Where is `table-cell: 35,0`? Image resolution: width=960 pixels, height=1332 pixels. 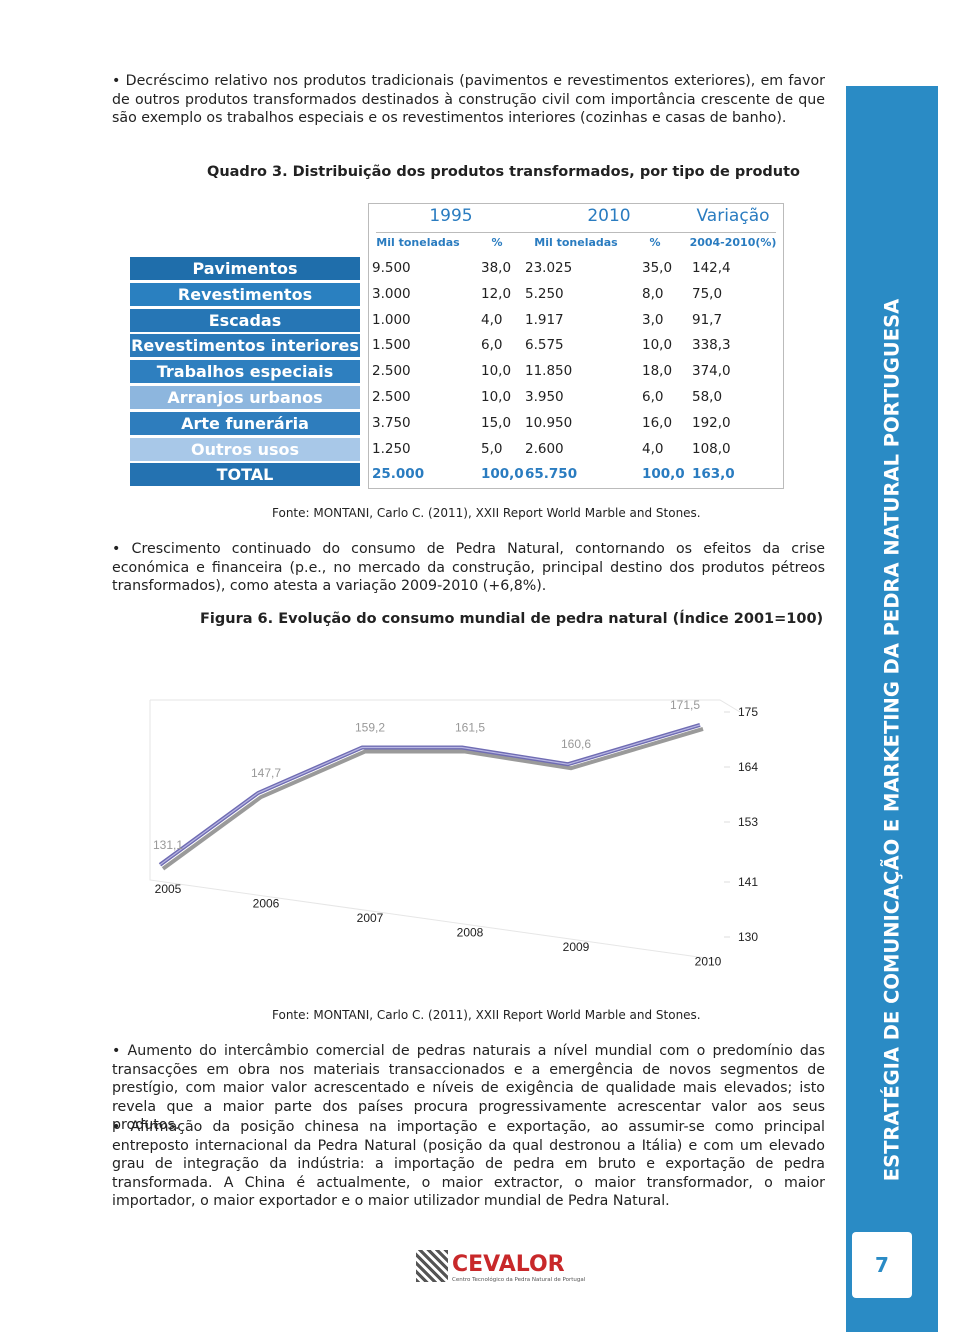 table-cell: 35,0 is located at coordinates (657, 268).